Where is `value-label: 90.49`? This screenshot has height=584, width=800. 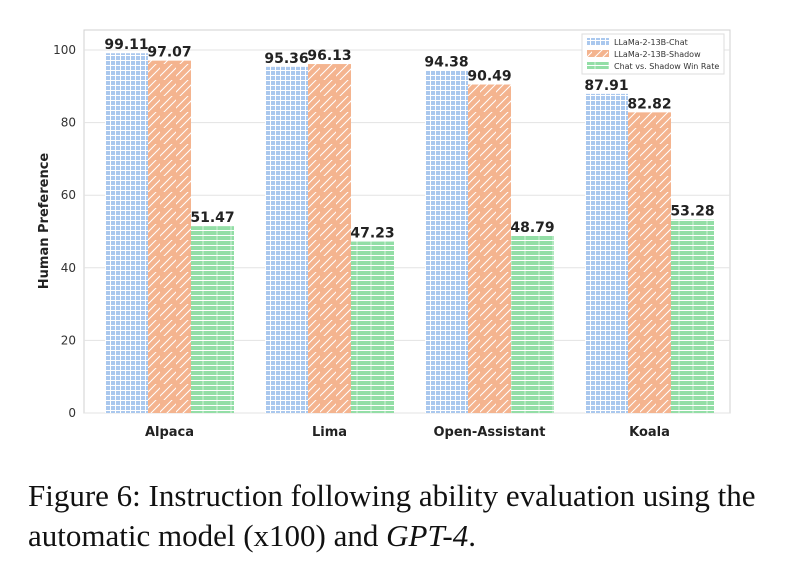
value-label: 90.49 is located at coordinates (489, 77).